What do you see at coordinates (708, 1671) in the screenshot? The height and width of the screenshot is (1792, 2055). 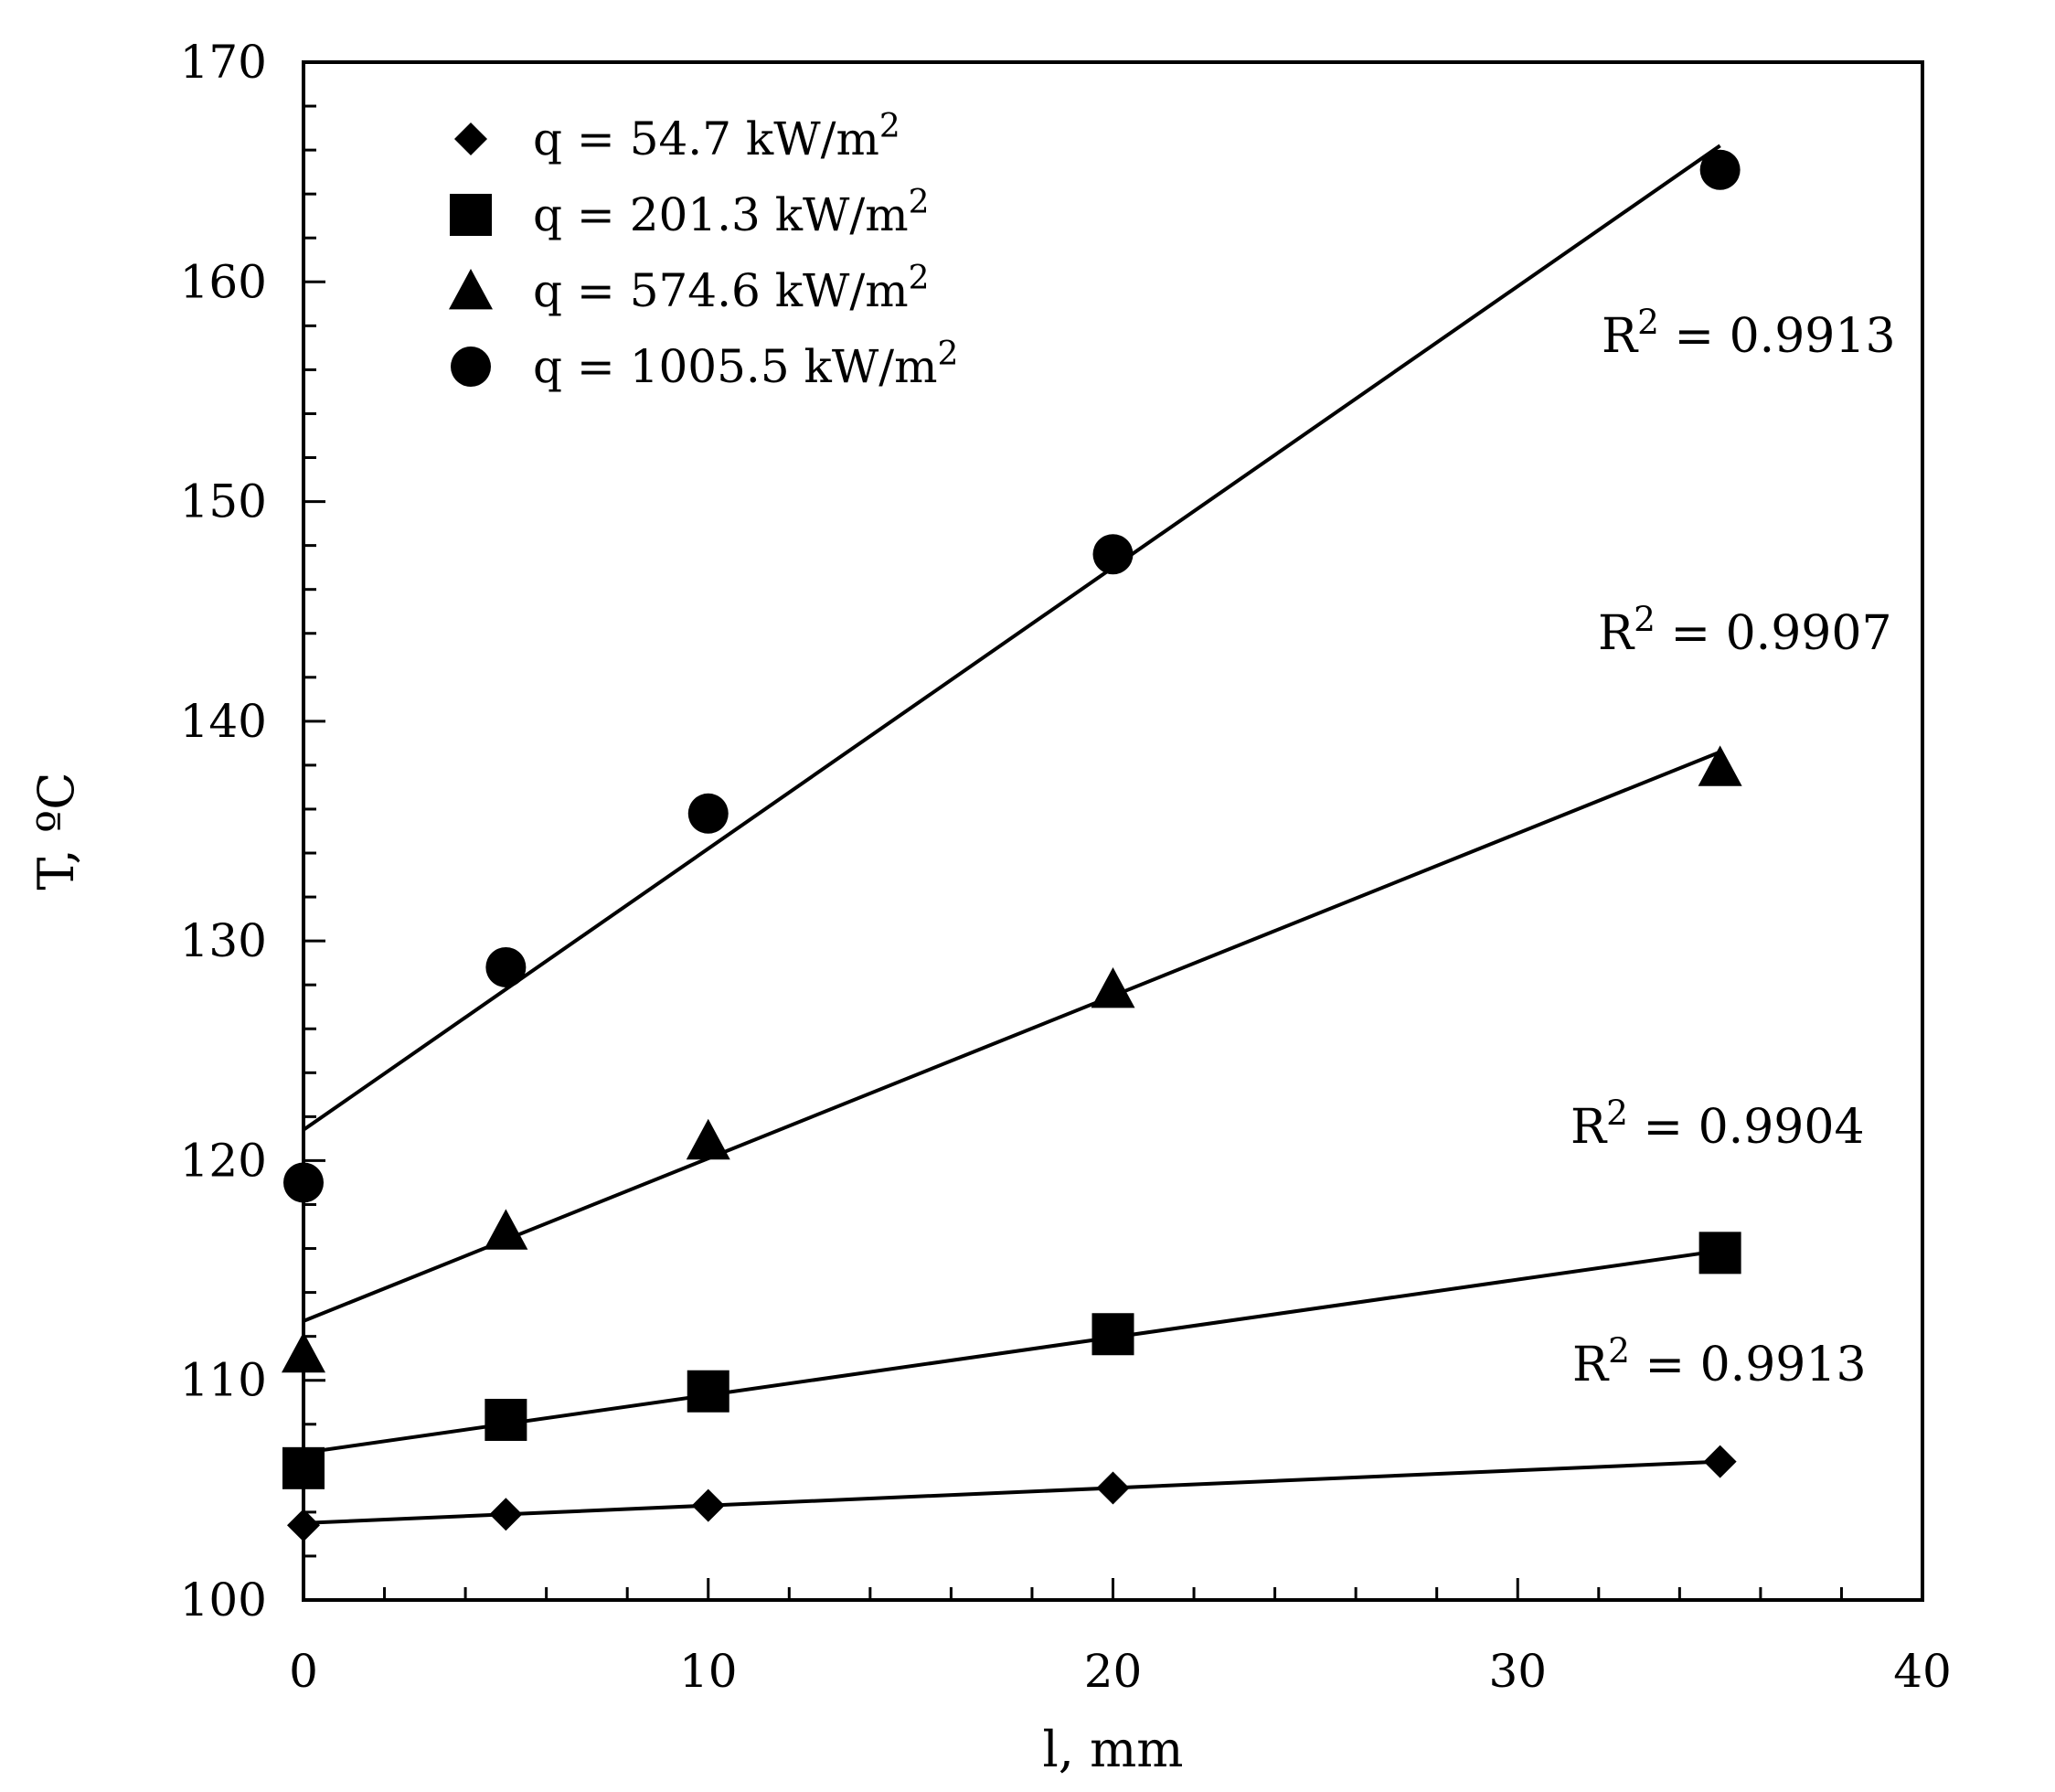 I see `x-tick-label: 10` at bounding box center [708, 1671].